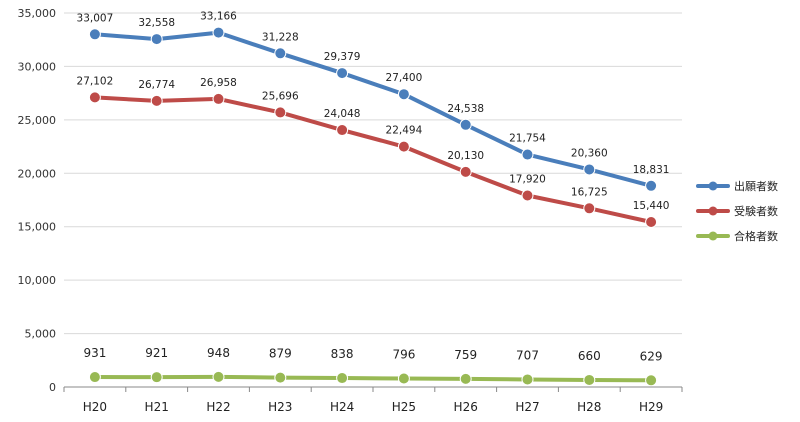  I want to click on data-label: 33,166, so click(218, 17).